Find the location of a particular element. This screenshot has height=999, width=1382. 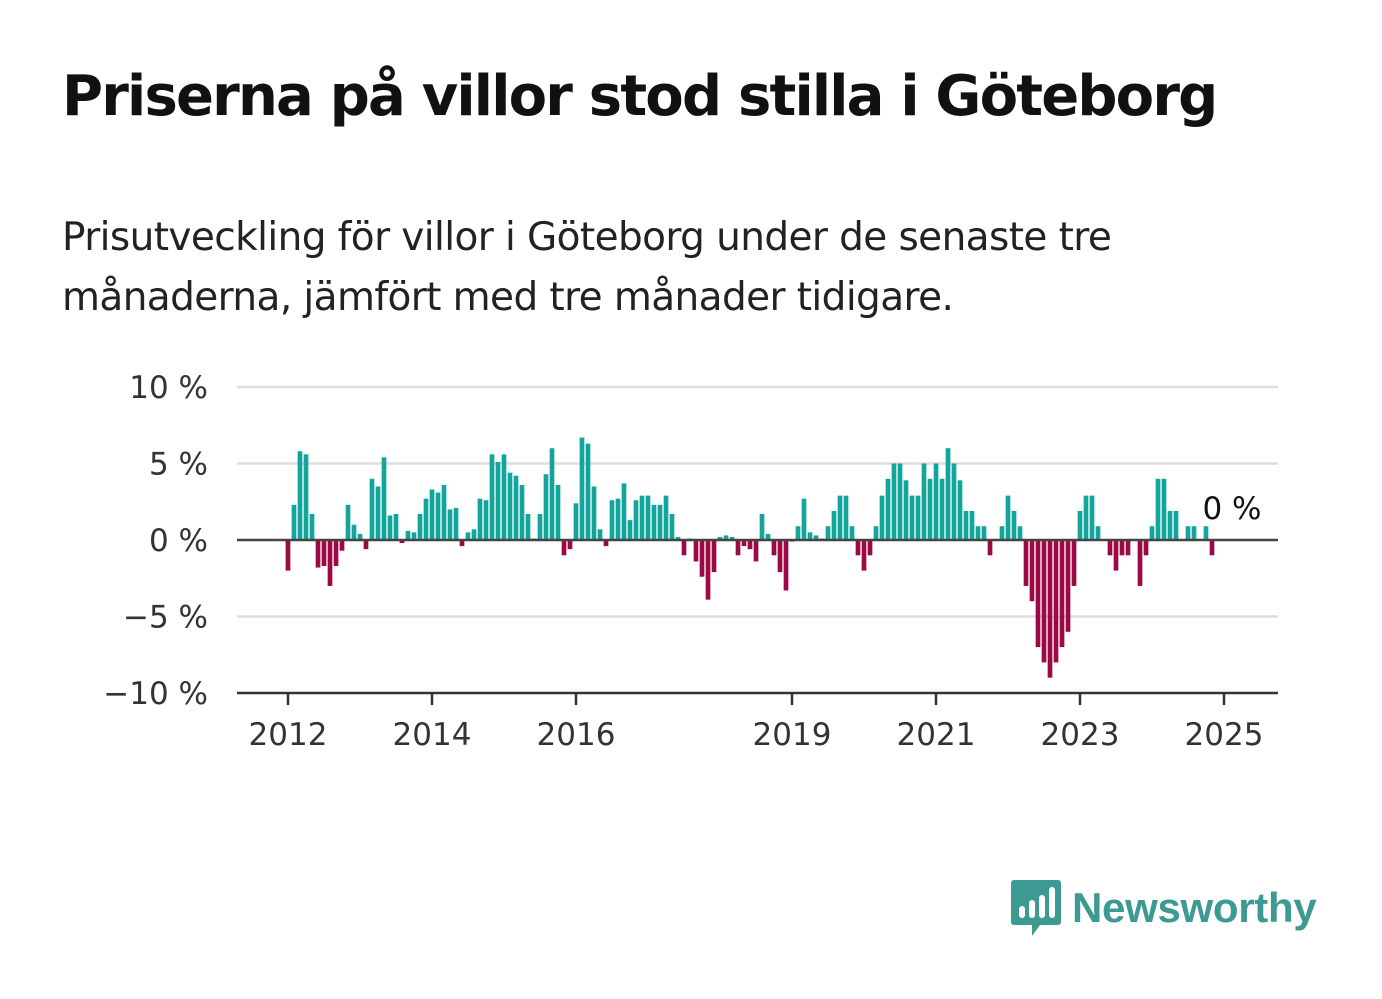

x-tick-label: 2021 is located at coordinates (936, 735).